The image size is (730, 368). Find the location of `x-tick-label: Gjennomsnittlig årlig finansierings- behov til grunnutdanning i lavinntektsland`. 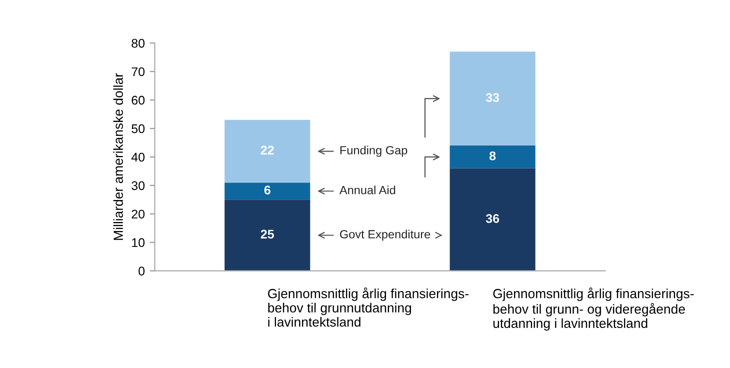

x-tick-label: Gjennomsnittlig årlig finansierings- behov til grunnutdanning i lavinntektsland is located at coordinates (368, 307).